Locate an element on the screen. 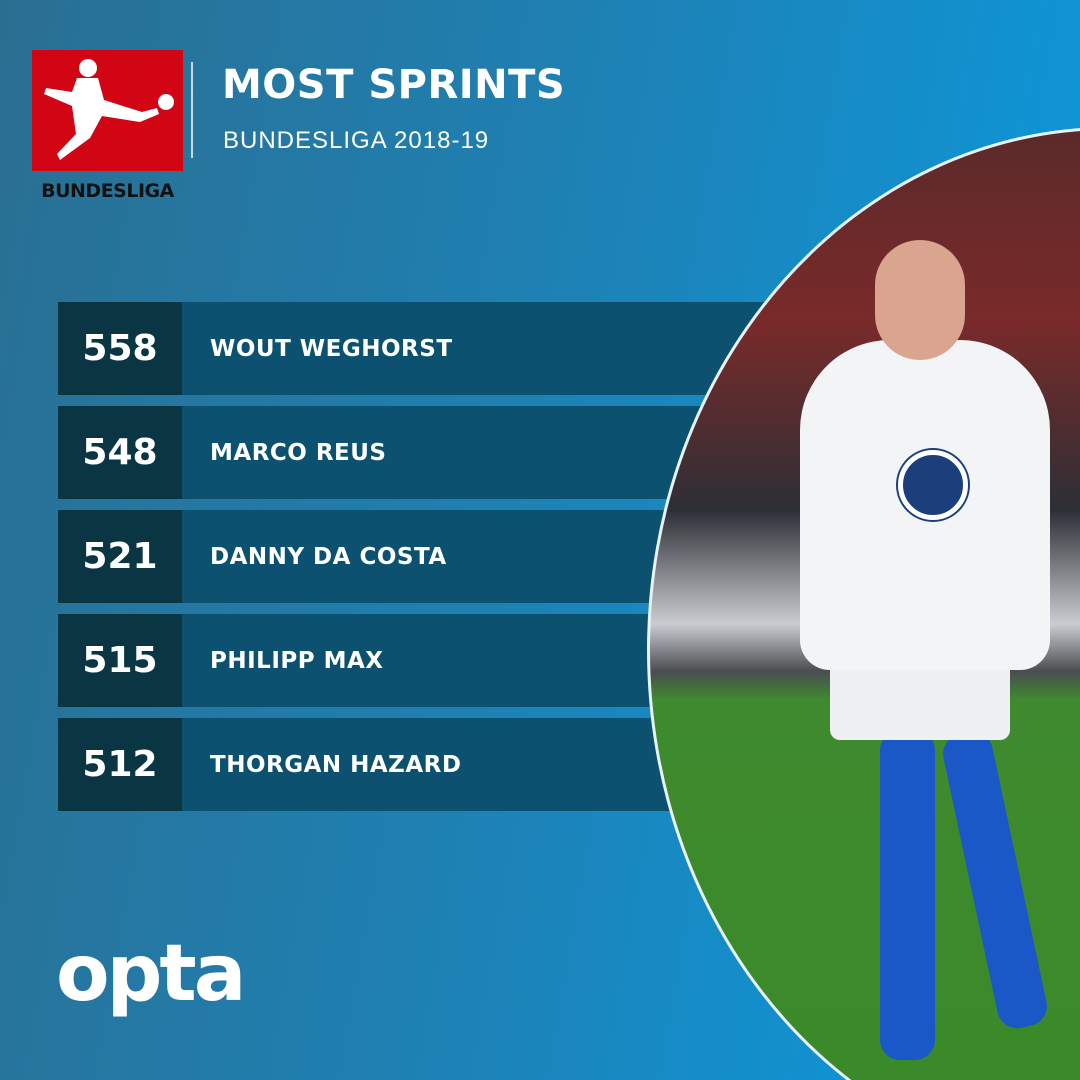 The image size is (1080, 1080). sponsor-badge-icon is located at coordinates (933, 485).